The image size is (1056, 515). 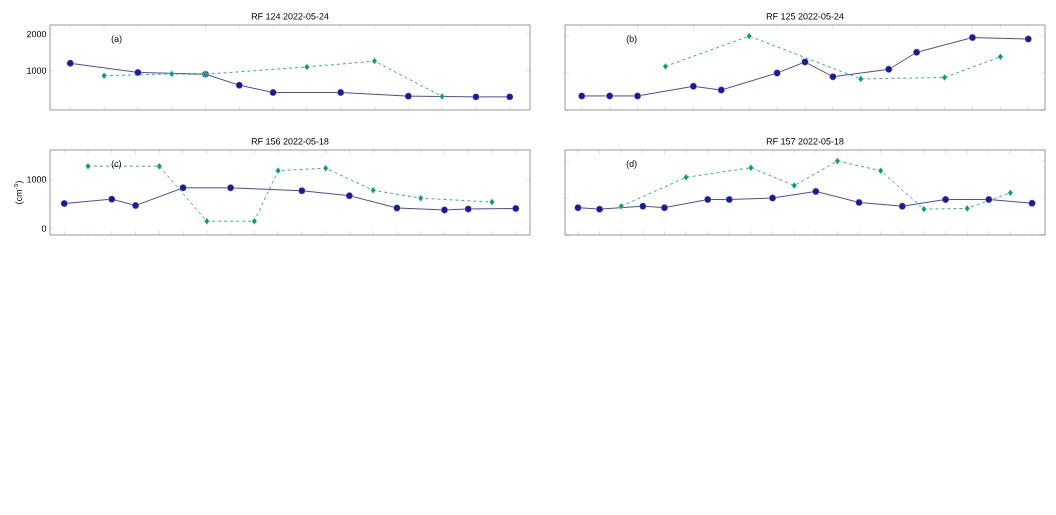 What do you see at coordinates (18, 192) in the screenshot?
I see `y-axis-title: (cm$^{-3}$)` at bounding box center [18, 192].